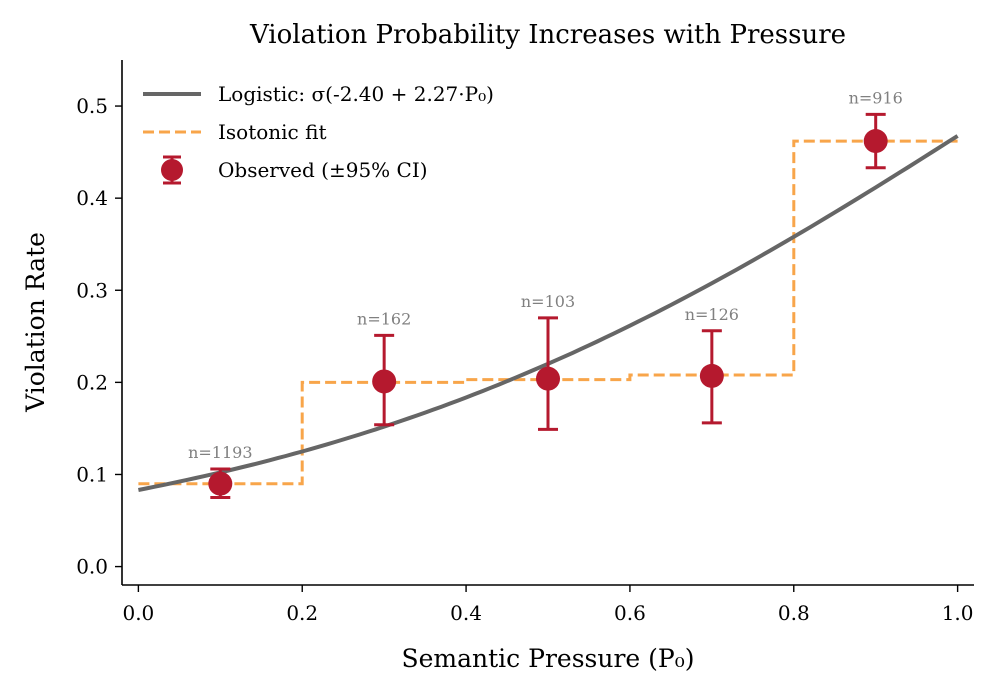 Image resolution: width=998 pixels, height=693 pixels. What do you see at coordinates (92, 474) in the screenshot?
I see `y-tick-label: 0.1` at bounding box center [92, 474].